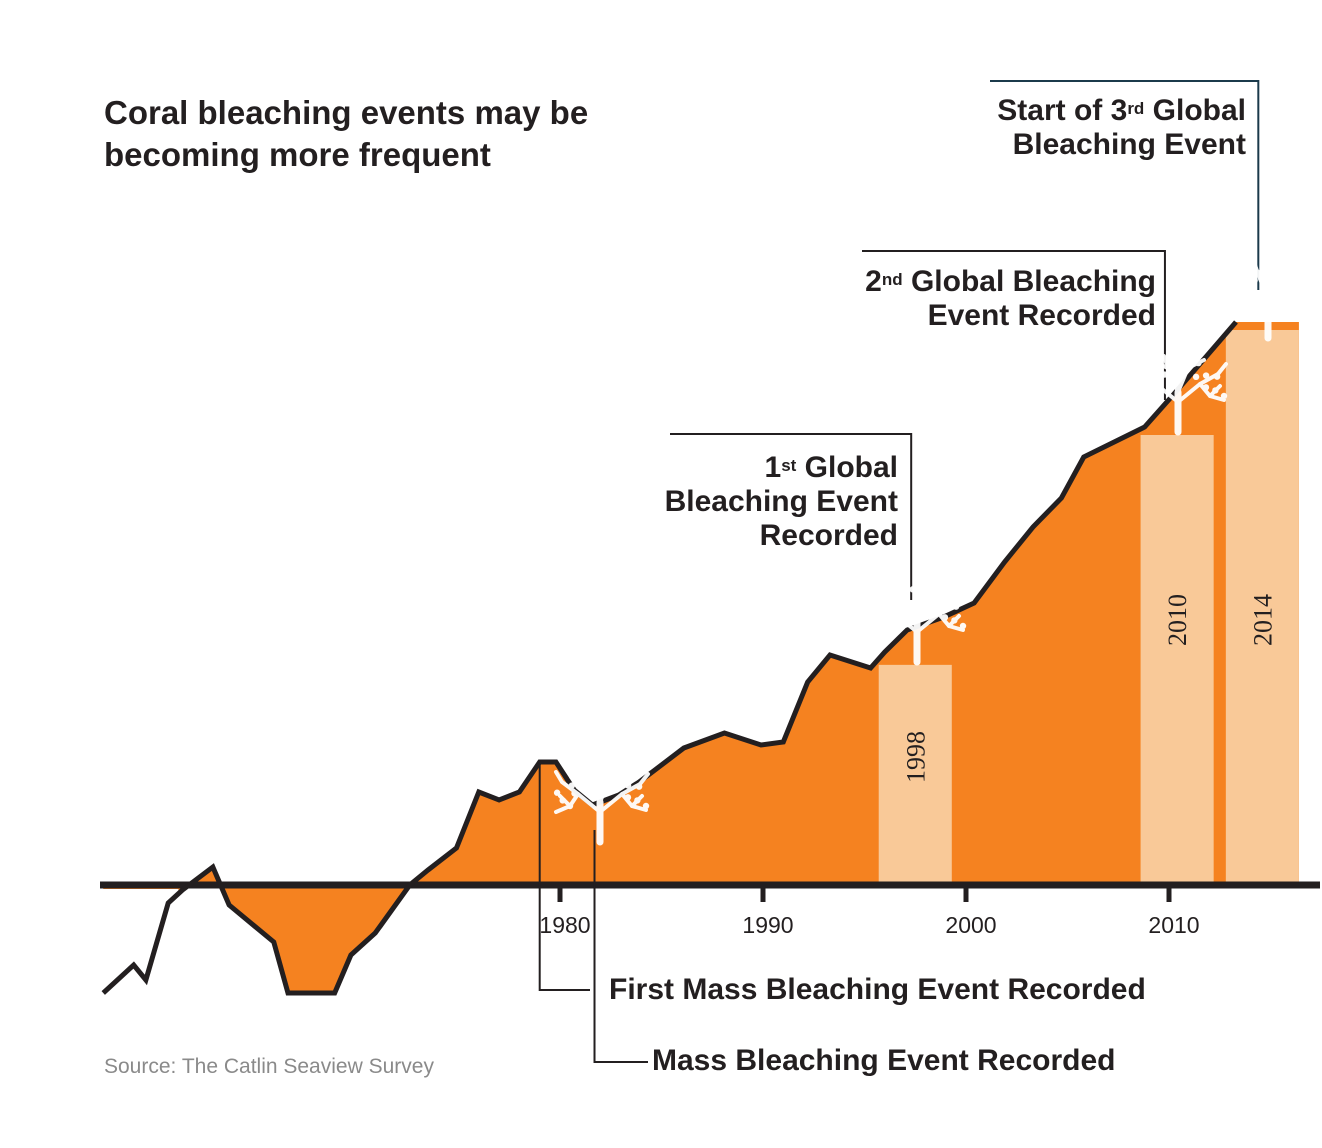  Describe the element at coordinates (915, 774) in the screenshot. I see `highlight-band-1998` at that location.